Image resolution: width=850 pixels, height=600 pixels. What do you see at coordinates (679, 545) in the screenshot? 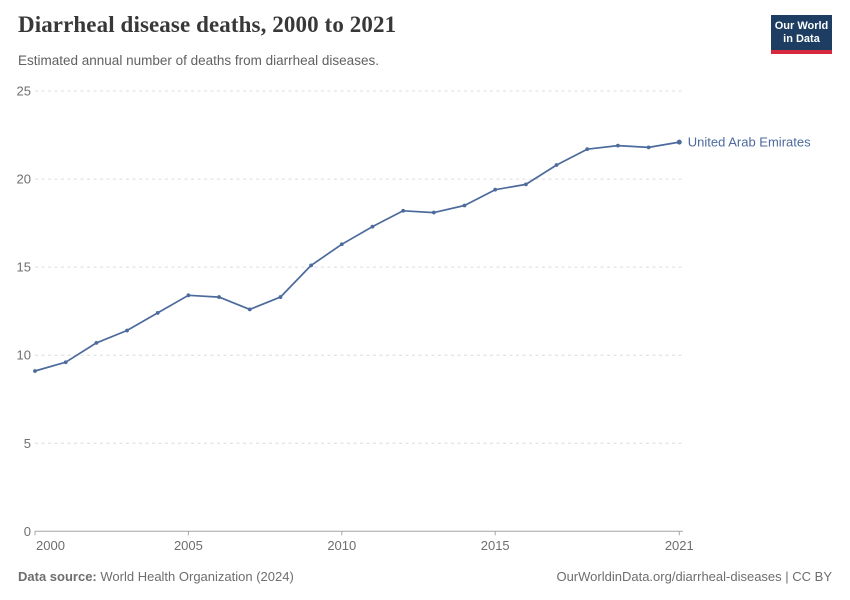
I see `x-tick-label: 2021` at bounding box center [679, 545].